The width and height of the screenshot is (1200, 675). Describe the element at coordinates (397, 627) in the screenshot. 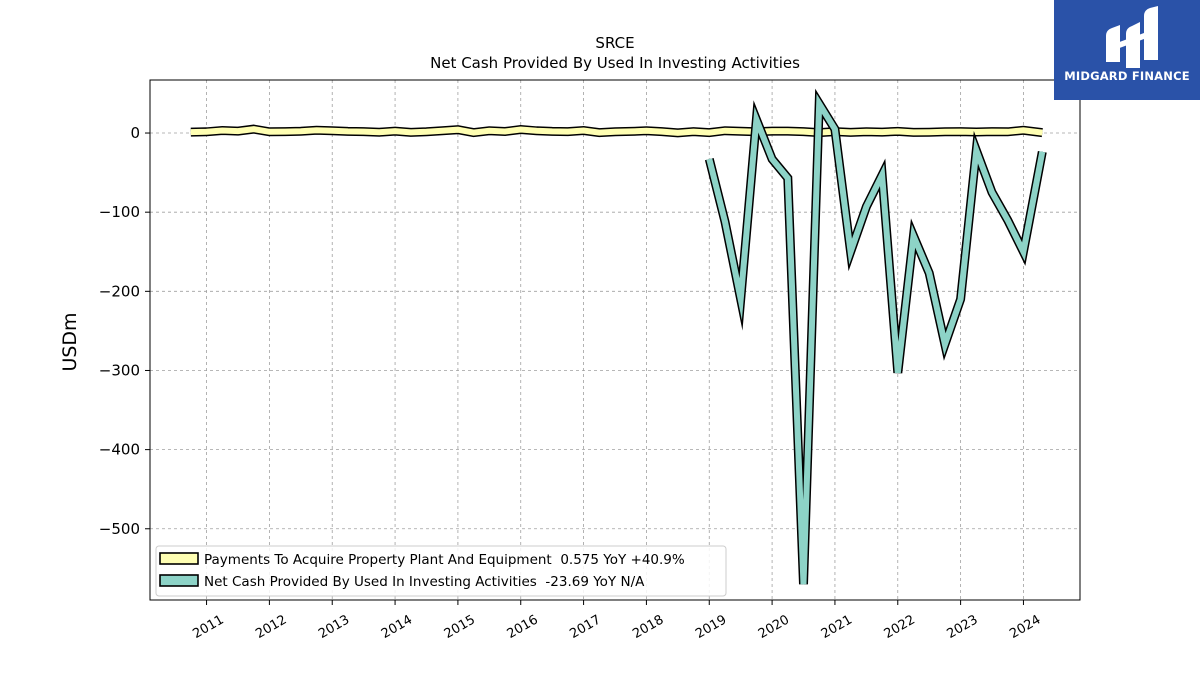

I see `x-tick-label: 2014` at that location.